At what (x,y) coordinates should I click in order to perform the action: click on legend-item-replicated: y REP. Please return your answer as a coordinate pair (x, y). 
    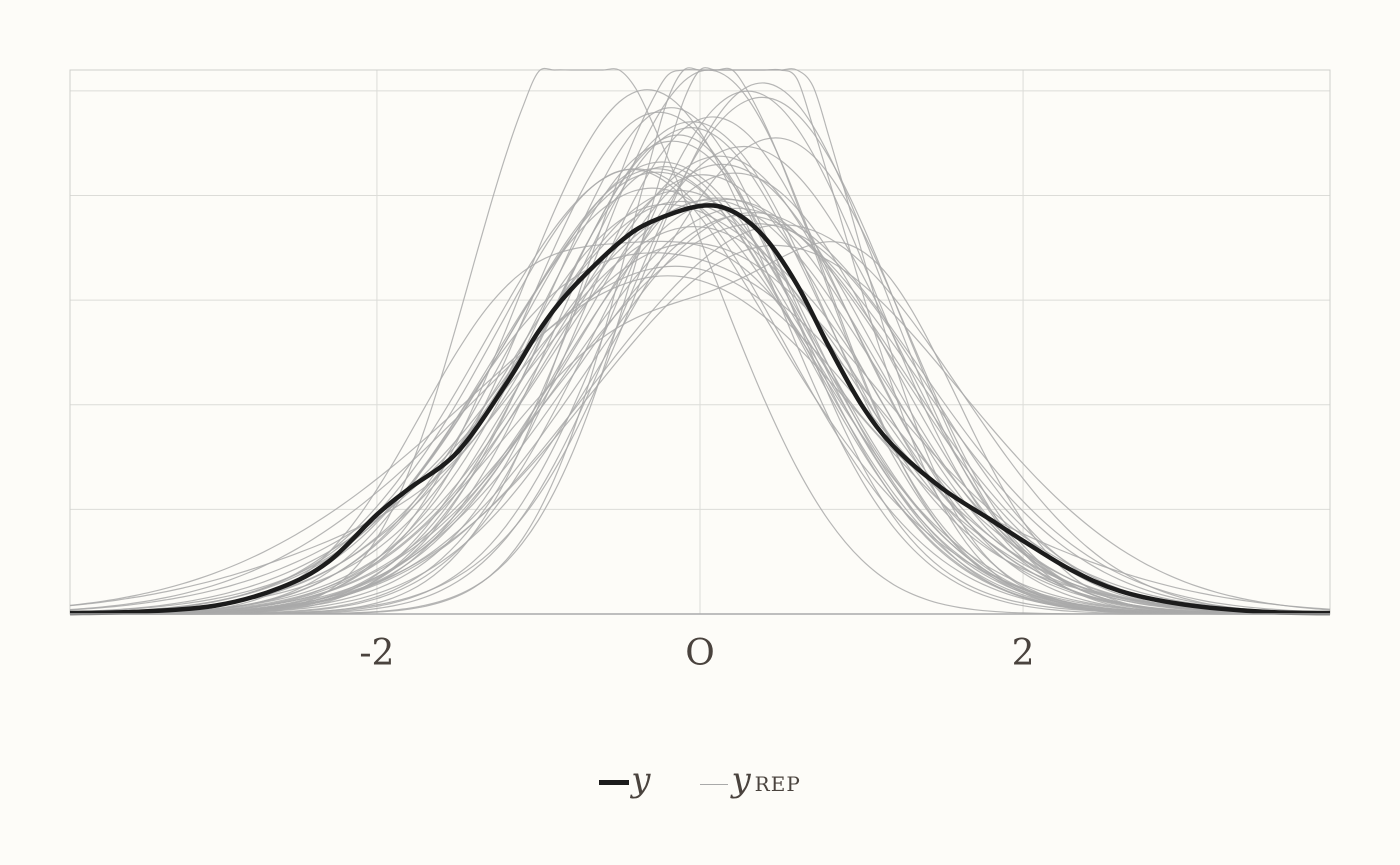
    Looking at the image, I should click on (750, 780).